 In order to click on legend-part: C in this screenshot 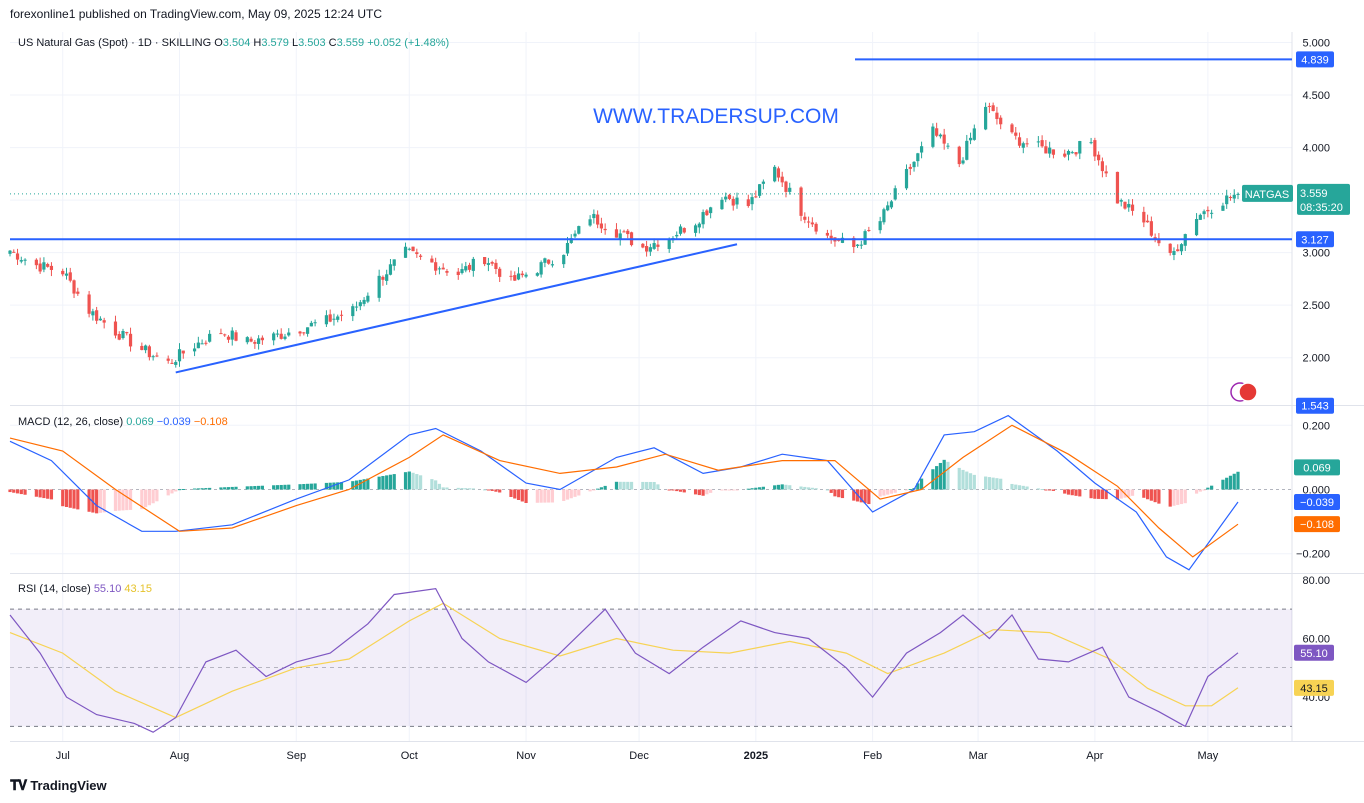, I will do `click(333, 43)`.